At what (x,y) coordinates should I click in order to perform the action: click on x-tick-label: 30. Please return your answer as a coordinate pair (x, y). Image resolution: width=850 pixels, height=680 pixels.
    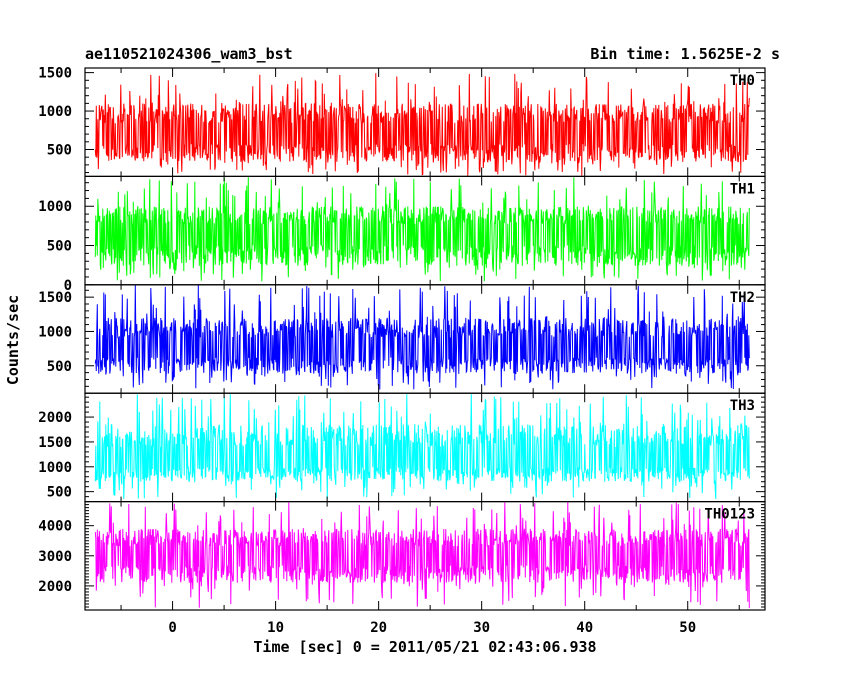
    Looking at the image, I should click on (481, 628).